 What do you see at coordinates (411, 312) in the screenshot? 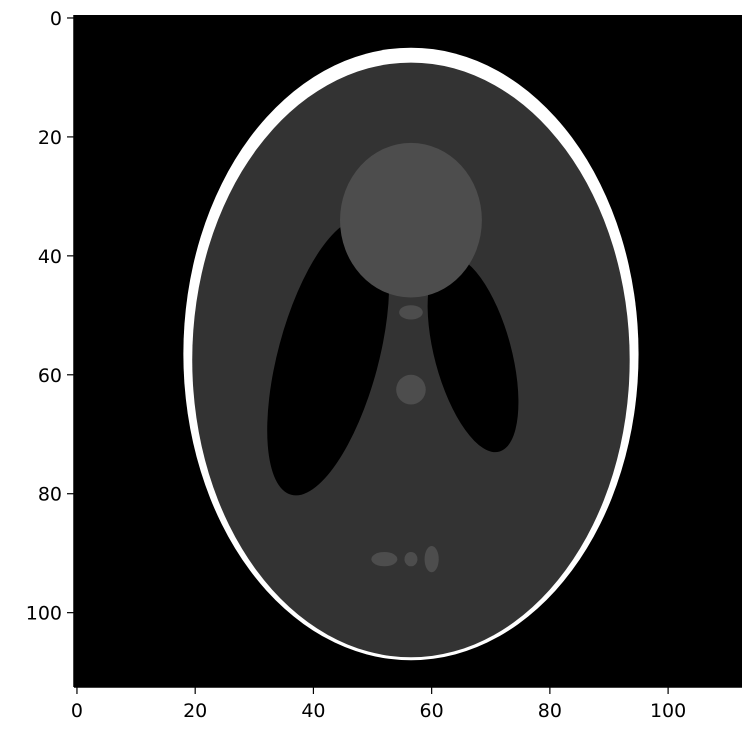
I see `ellipse-upper-dot` at bounding box center [411, 312].